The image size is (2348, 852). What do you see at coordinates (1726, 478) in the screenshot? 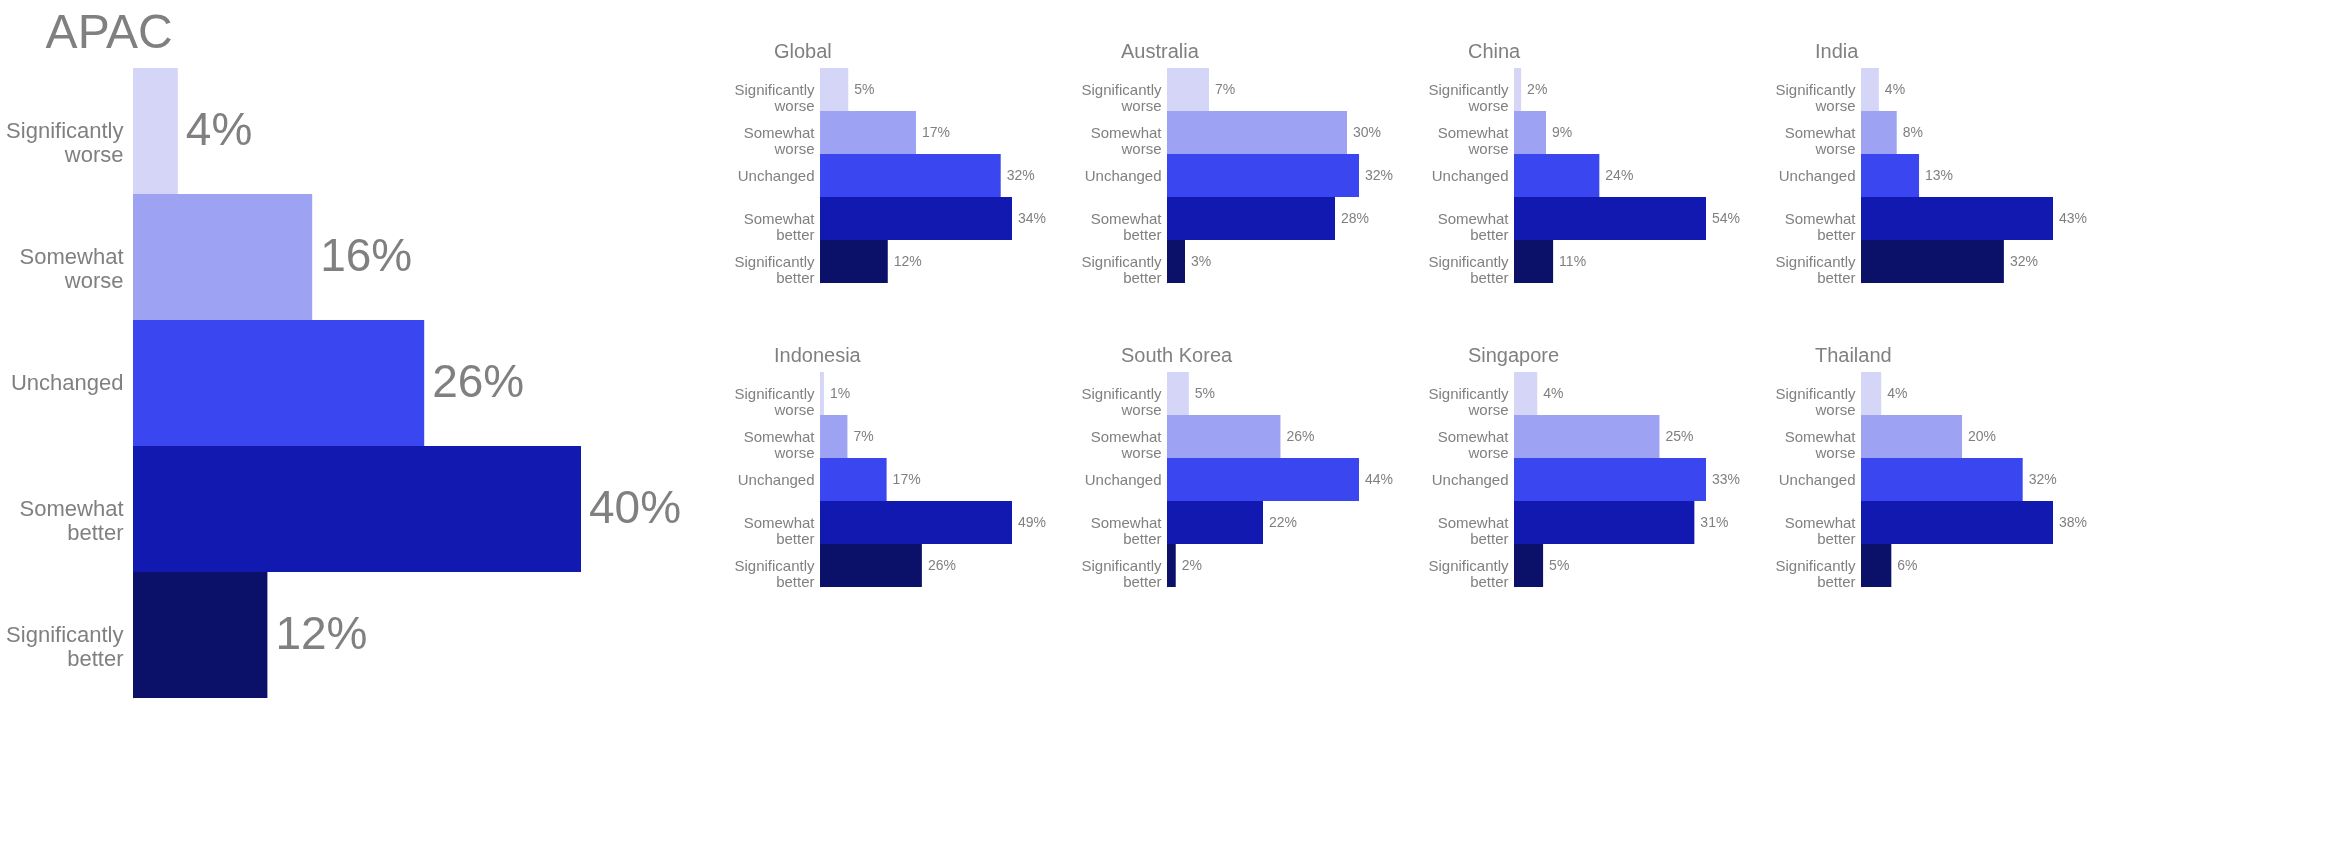
I see `data-label: 33%` at bounding box center [1726, 478].